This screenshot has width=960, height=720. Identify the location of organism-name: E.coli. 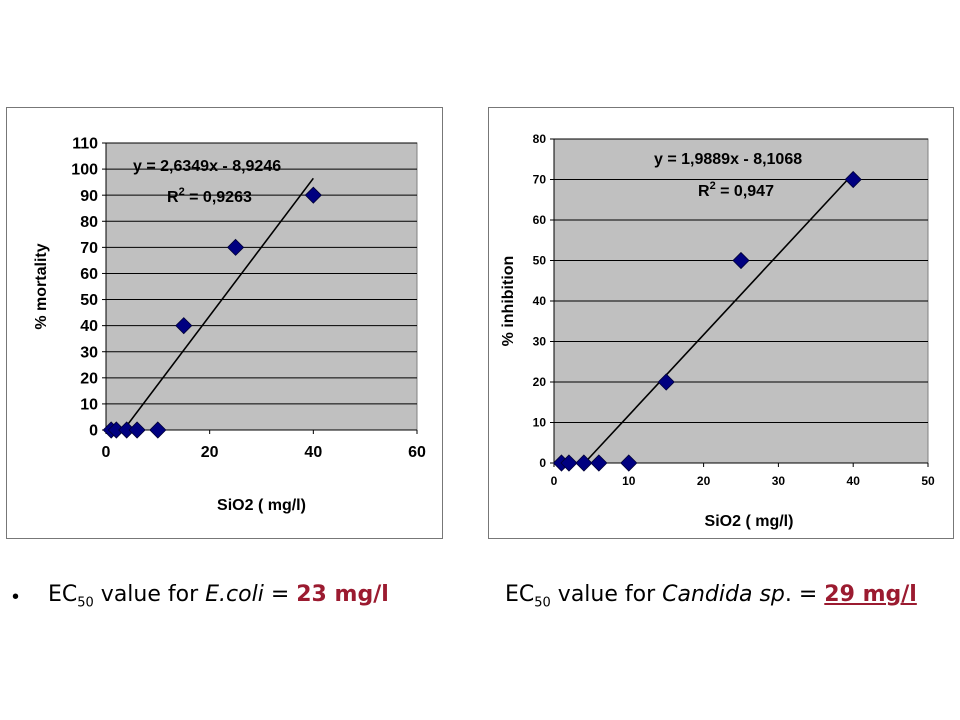
(234, 594).